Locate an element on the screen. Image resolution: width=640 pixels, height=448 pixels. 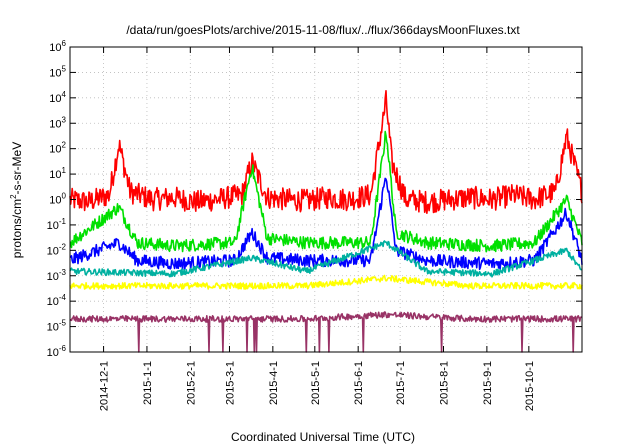
y-tick-label: 10⁻³ is located at coordinates (57, 275).